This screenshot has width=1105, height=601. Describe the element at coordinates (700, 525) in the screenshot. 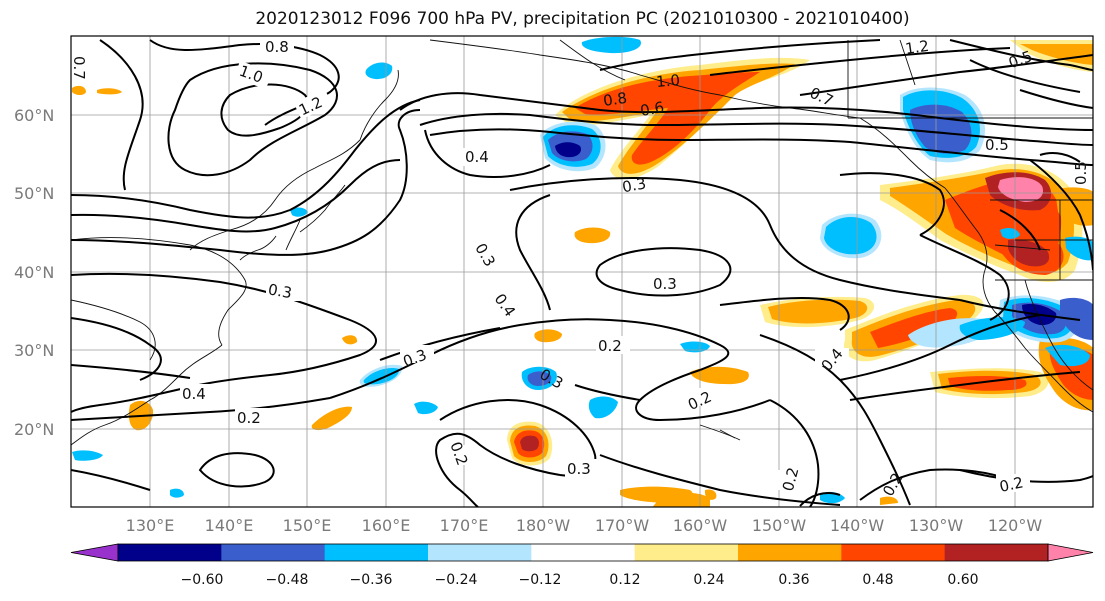

I see `lon-label: 160°W` at that location.